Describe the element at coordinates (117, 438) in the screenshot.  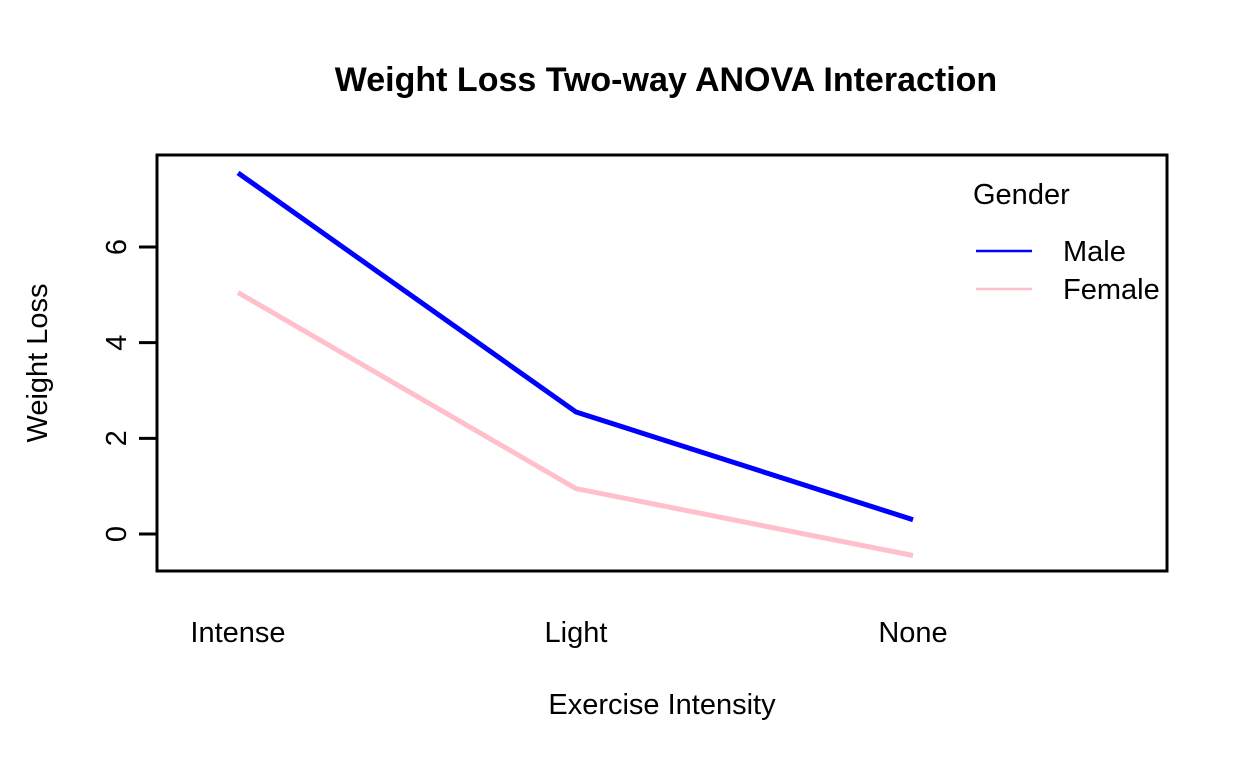
I see `y-axis-tick-label: 2` at that location.